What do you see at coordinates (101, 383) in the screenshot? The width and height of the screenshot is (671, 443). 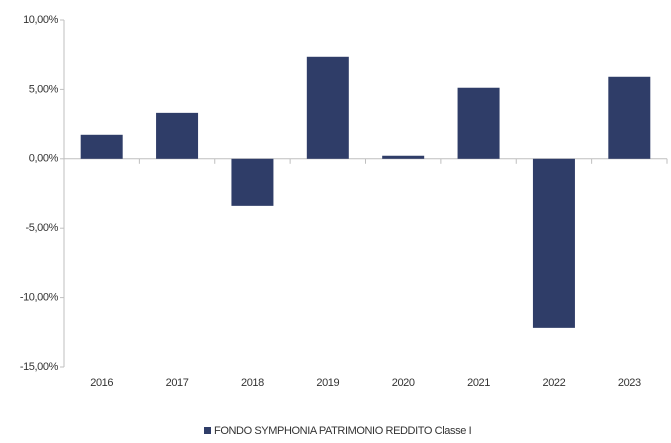 I see `x-tick-label: 2016` at bounding box center [101, 383].